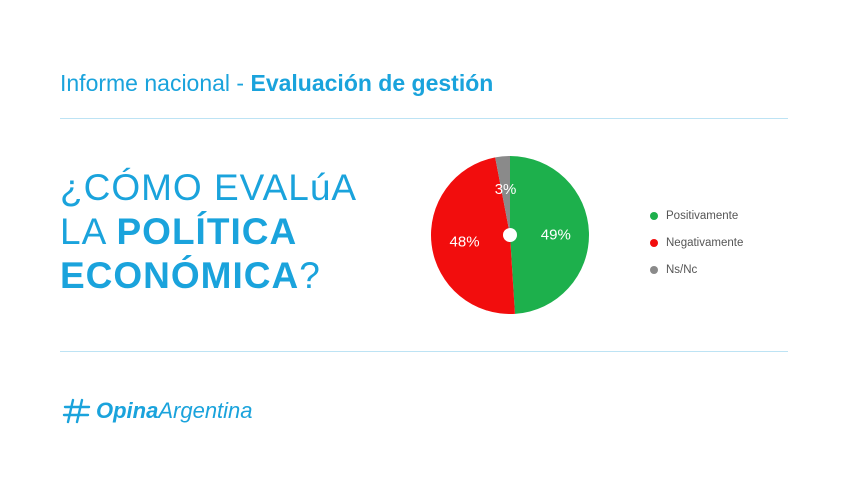 The image size is (862, 484). I want to click on pie-slice-positivamente, so click(550, 235).